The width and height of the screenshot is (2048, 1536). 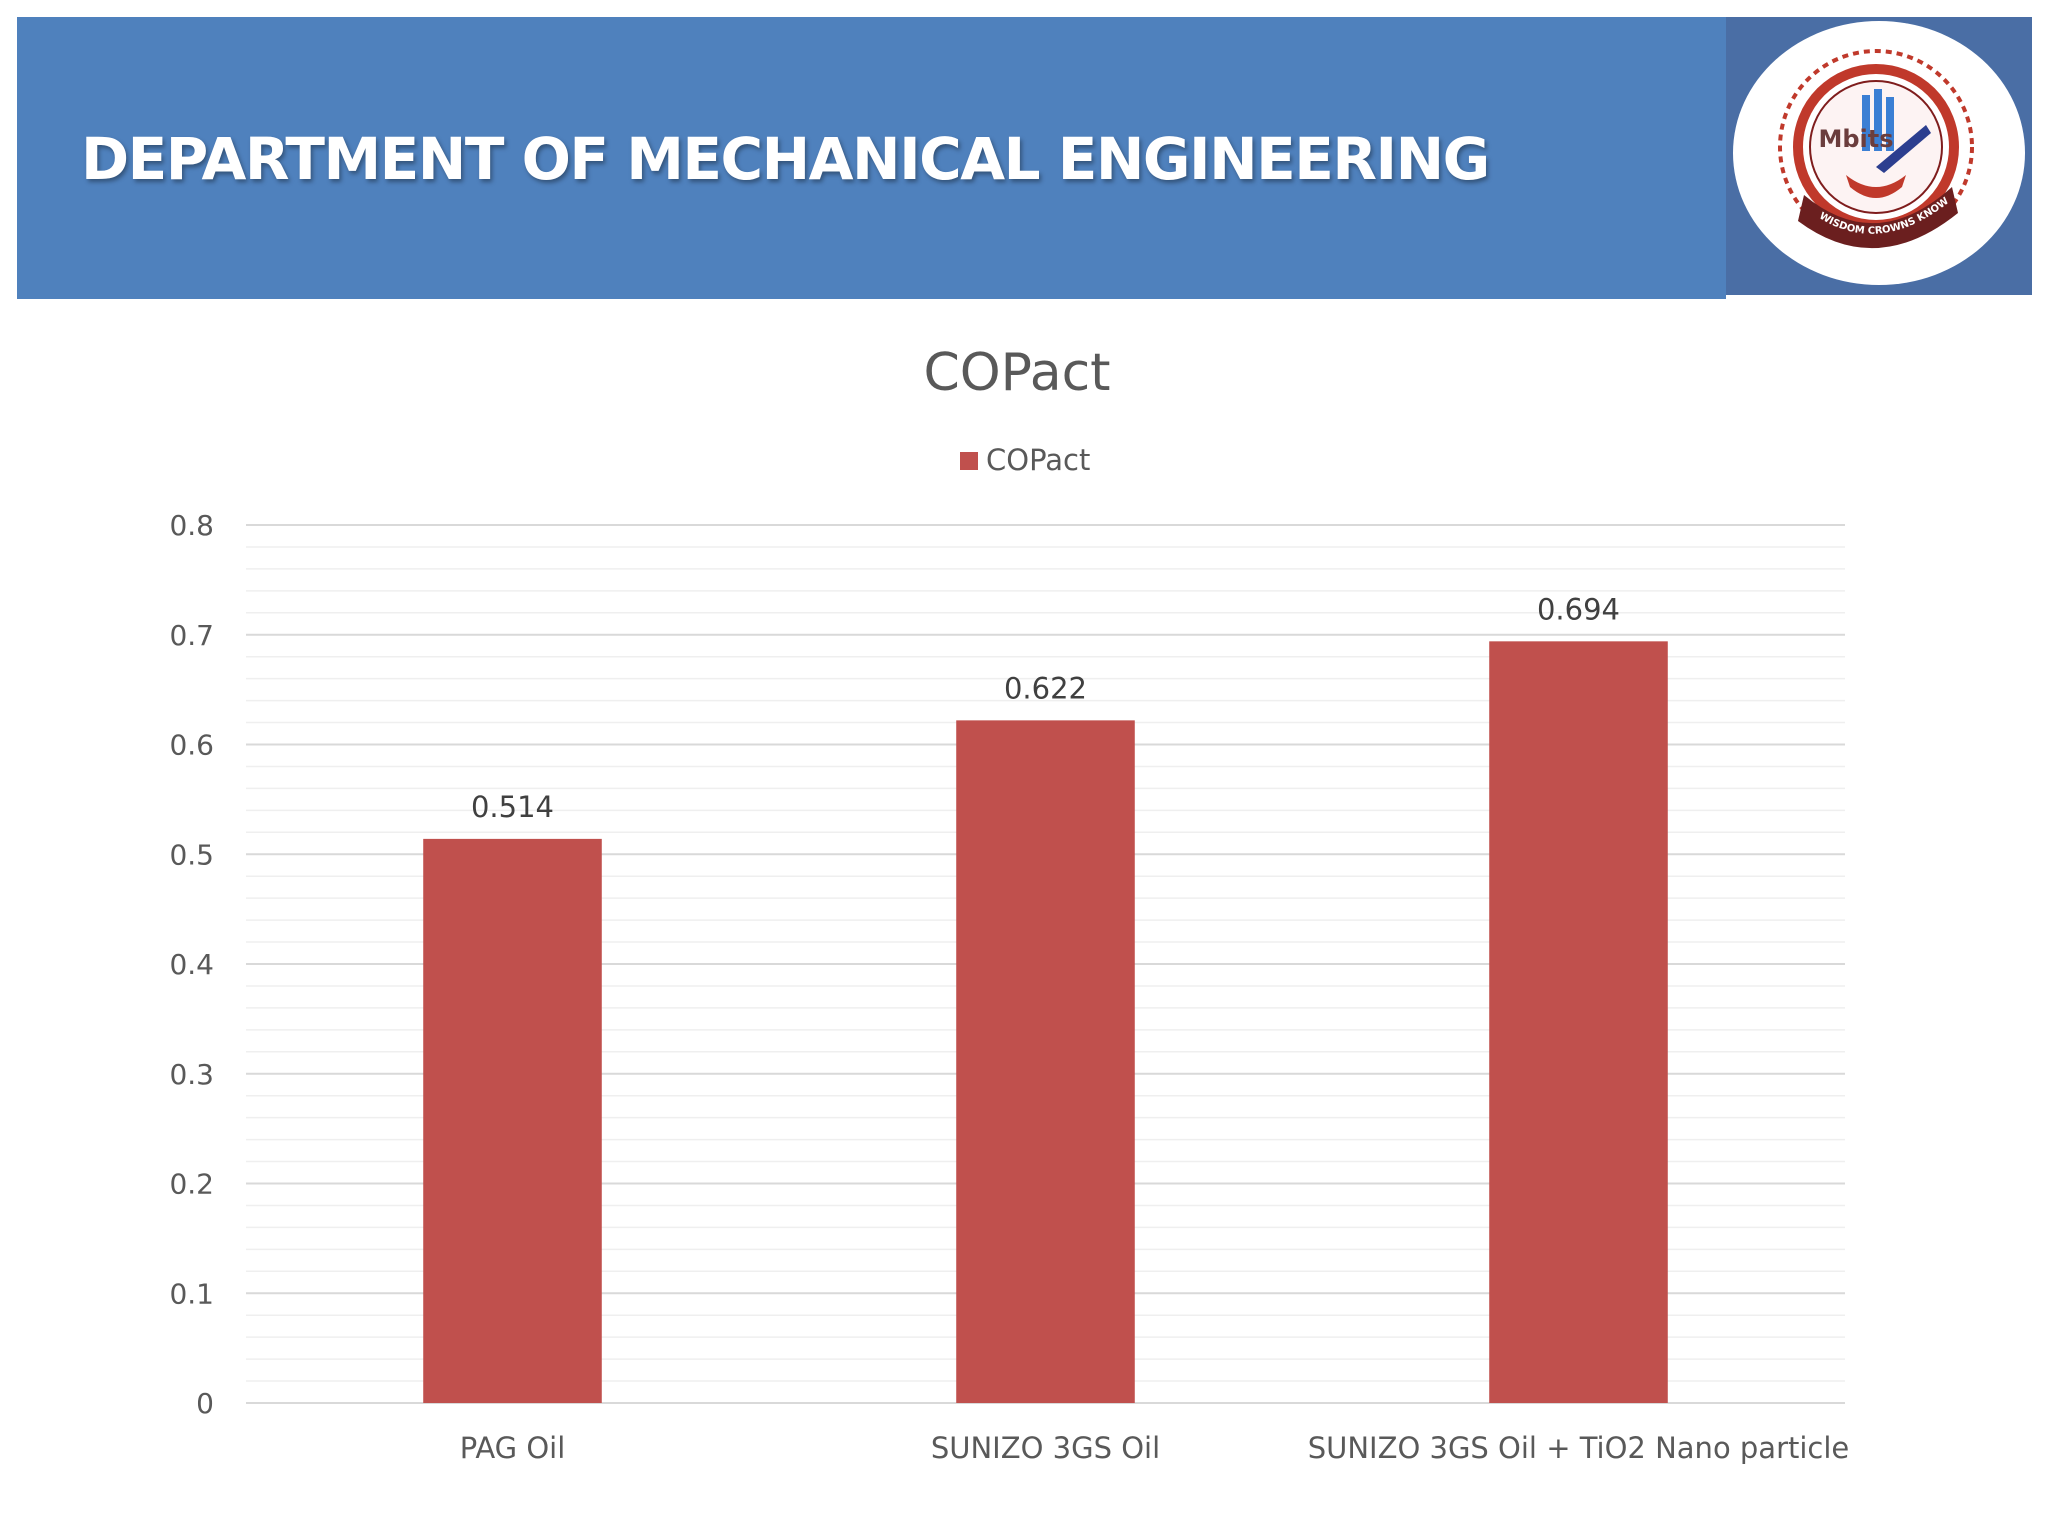 What do you see at coordinates (191, 525) in the screenshot?
I see `y-tick-label: 0.8` at bounding box center [191, 525].